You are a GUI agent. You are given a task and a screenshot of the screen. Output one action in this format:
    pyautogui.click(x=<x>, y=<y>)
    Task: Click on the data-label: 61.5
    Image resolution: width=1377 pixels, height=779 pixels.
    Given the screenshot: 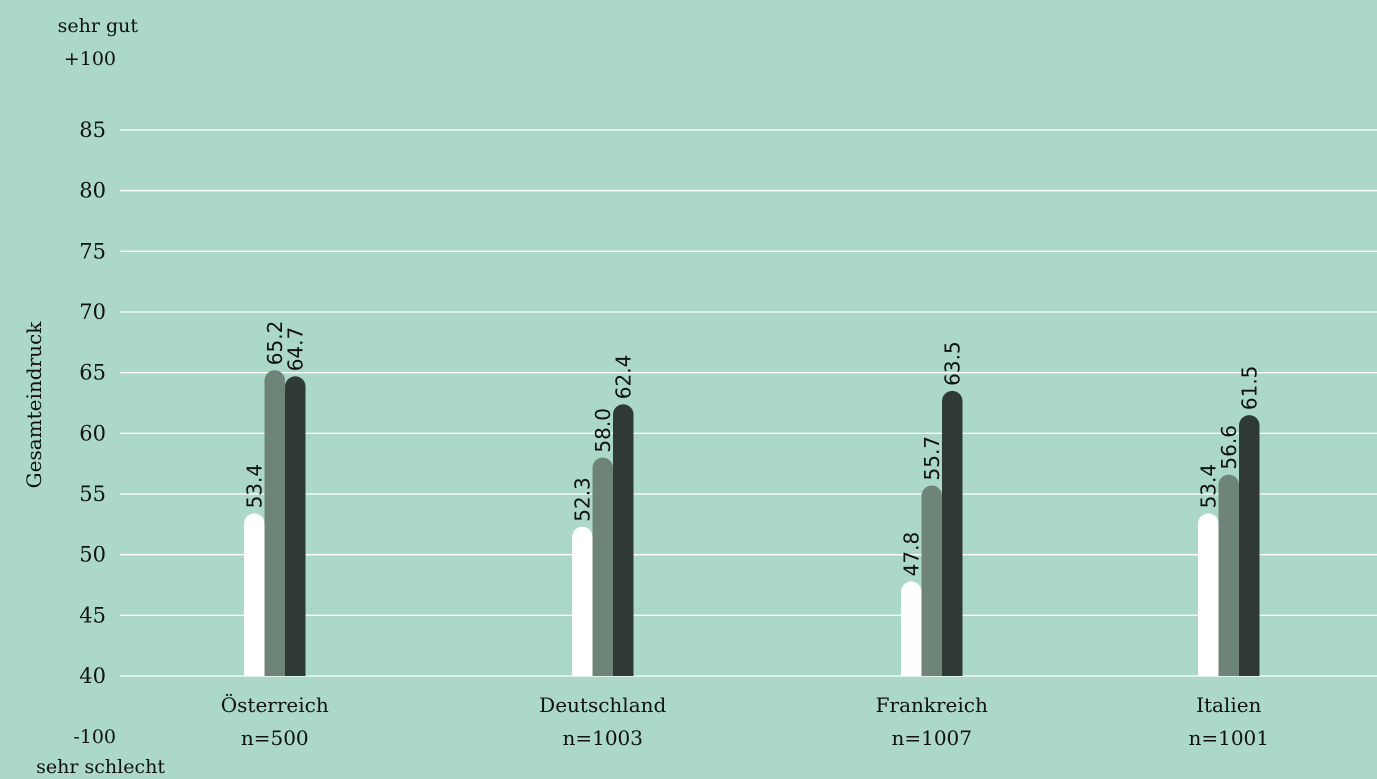 What is the action you would take?
    pyautogui.click(x=1249, y=388)
    